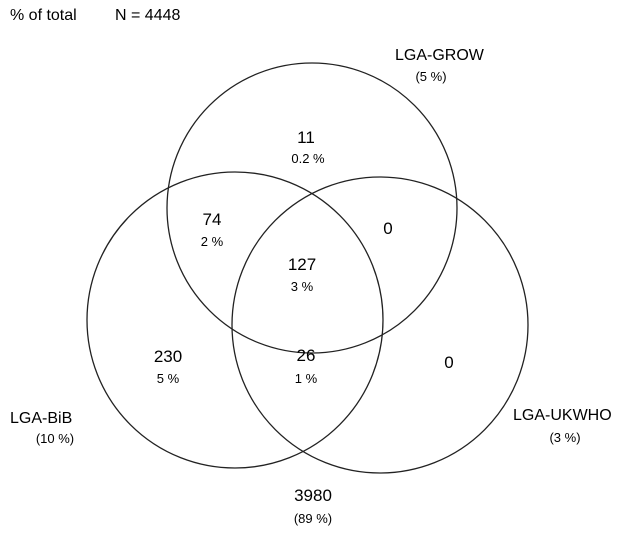 The image size is (643, 534). Describe the element at coordinates (147, 15) in the screenshot. I see `n-label: N = 4448` at that location.